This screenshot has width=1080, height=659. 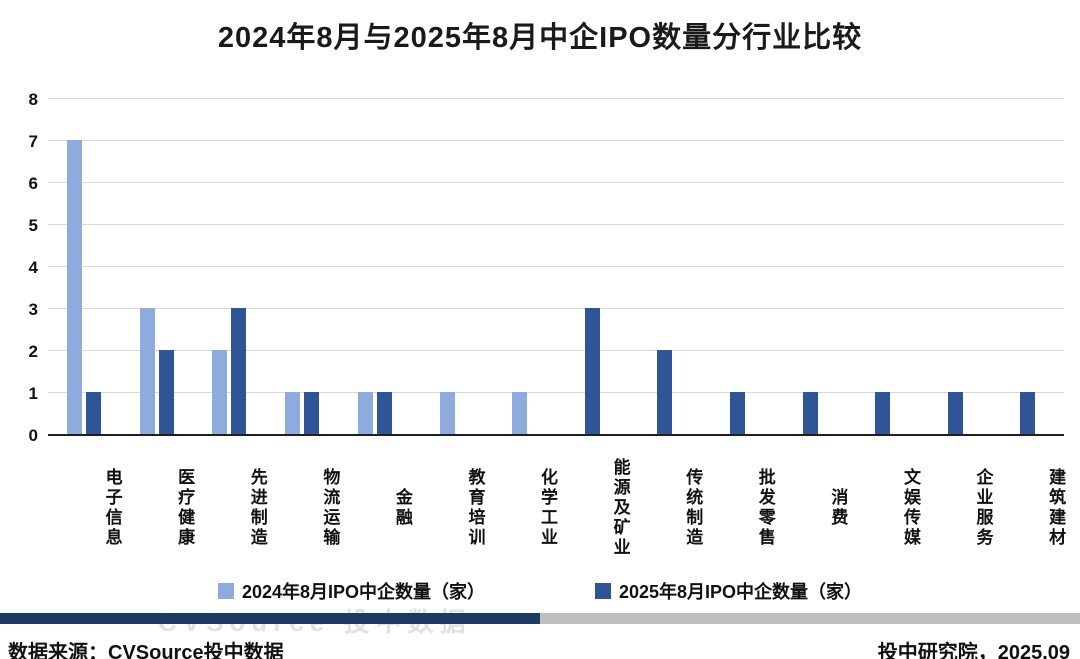 What do you see at coordinates (33, 393) in the screenshot?
I see `y-tick-label: 1` at bounding box center [33, 393].